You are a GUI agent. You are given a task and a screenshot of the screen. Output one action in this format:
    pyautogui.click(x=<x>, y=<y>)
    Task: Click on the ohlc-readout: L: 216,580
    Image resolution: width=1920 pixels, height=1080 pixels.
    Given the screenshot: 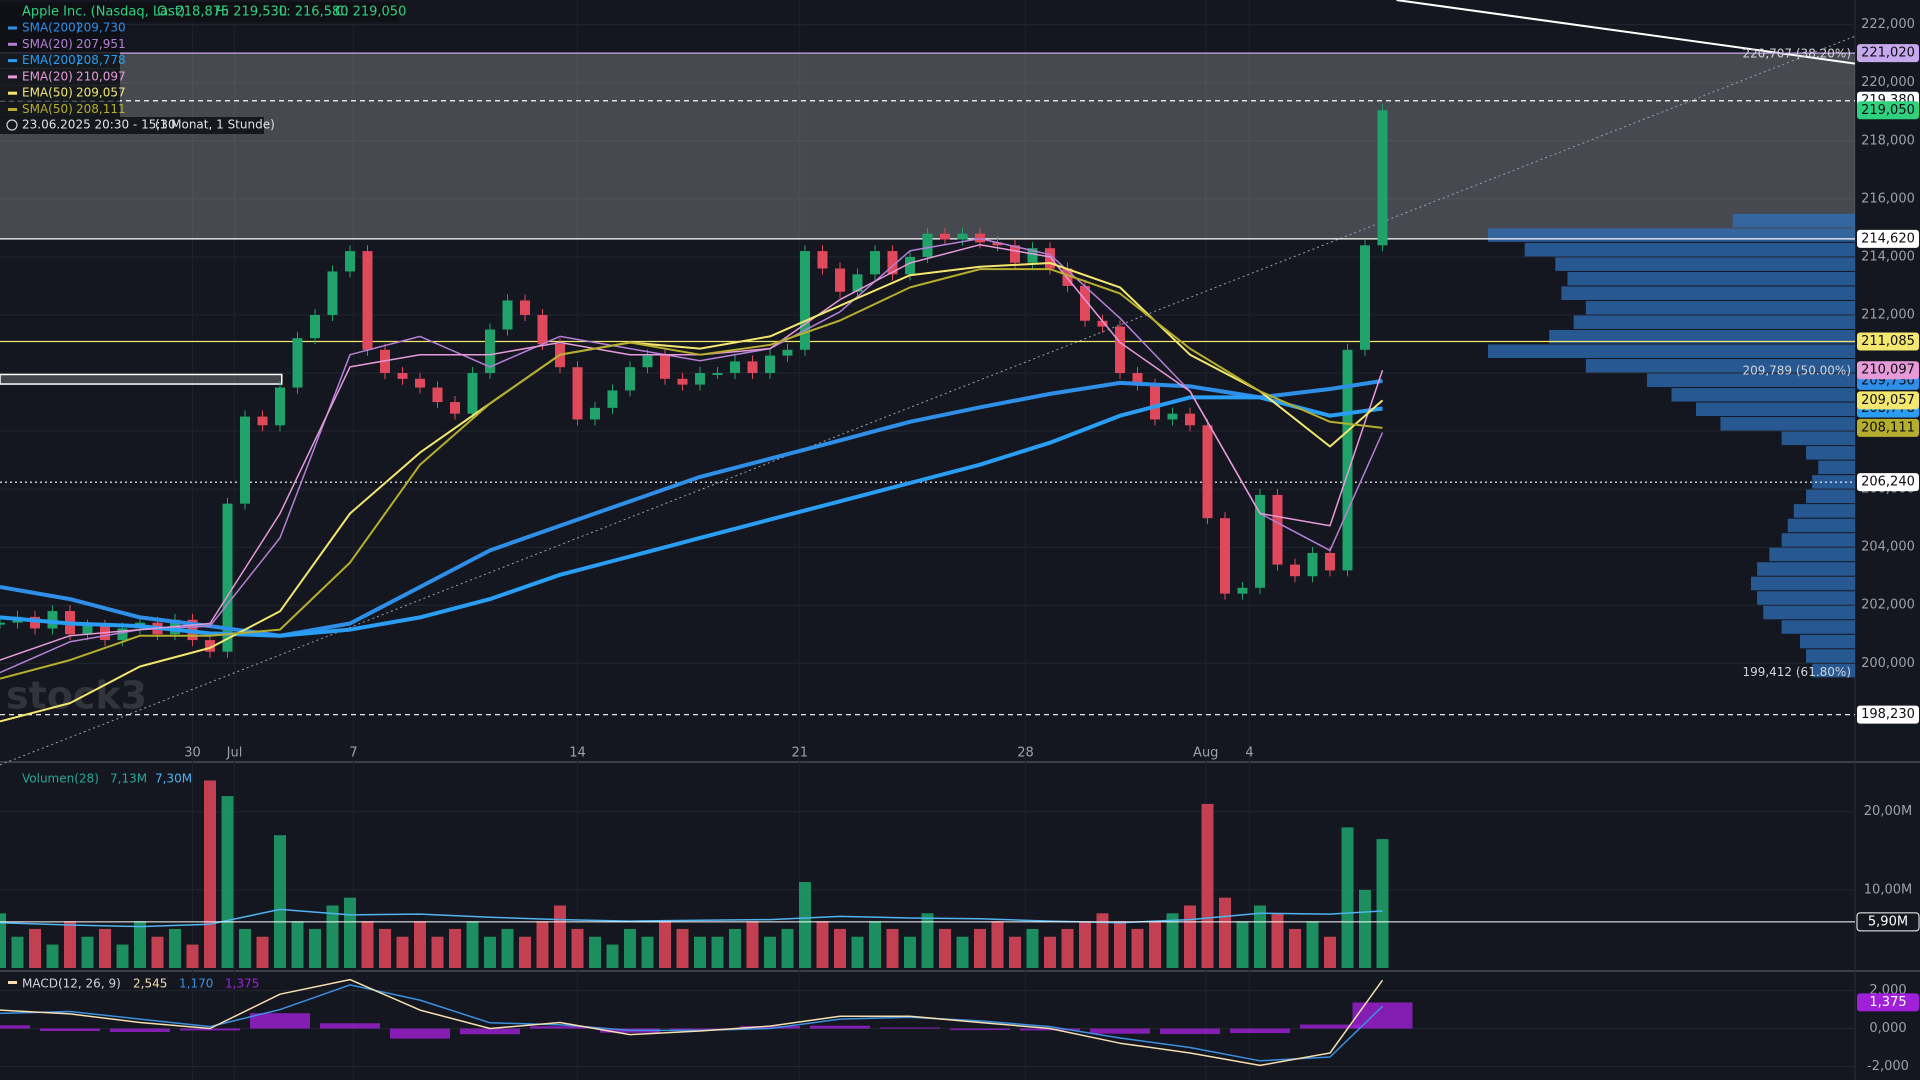 What is the action you would take?
    pyautogui.click(x=314, y=12)
    